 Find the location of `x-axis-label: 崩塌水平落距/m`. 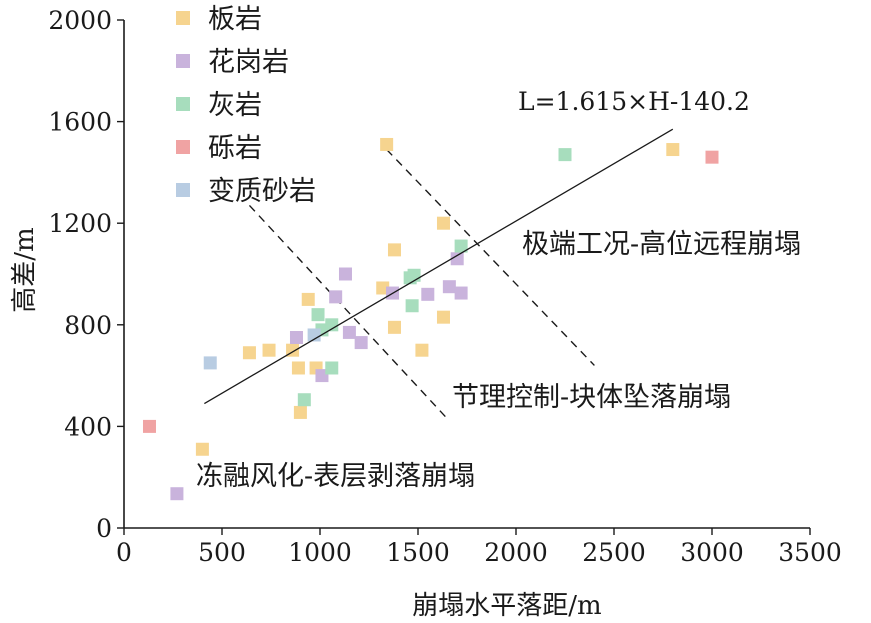

x-axis-label: 崩塌水平落距/m is located at coordinates (506, 606).